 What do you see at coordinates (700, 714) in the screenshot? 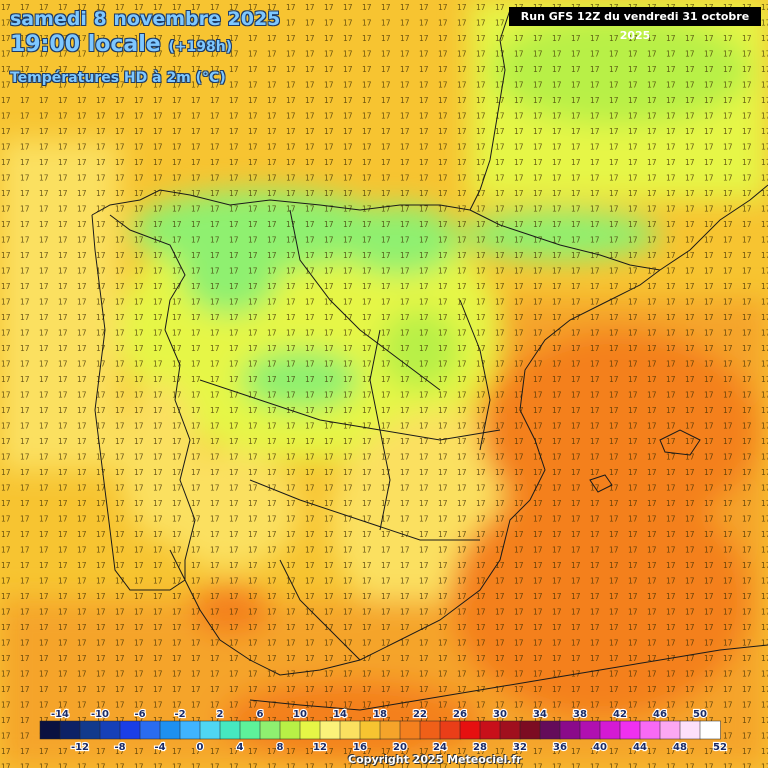
I see `legend-tick-label: 50` at bounding box center [700, 714].